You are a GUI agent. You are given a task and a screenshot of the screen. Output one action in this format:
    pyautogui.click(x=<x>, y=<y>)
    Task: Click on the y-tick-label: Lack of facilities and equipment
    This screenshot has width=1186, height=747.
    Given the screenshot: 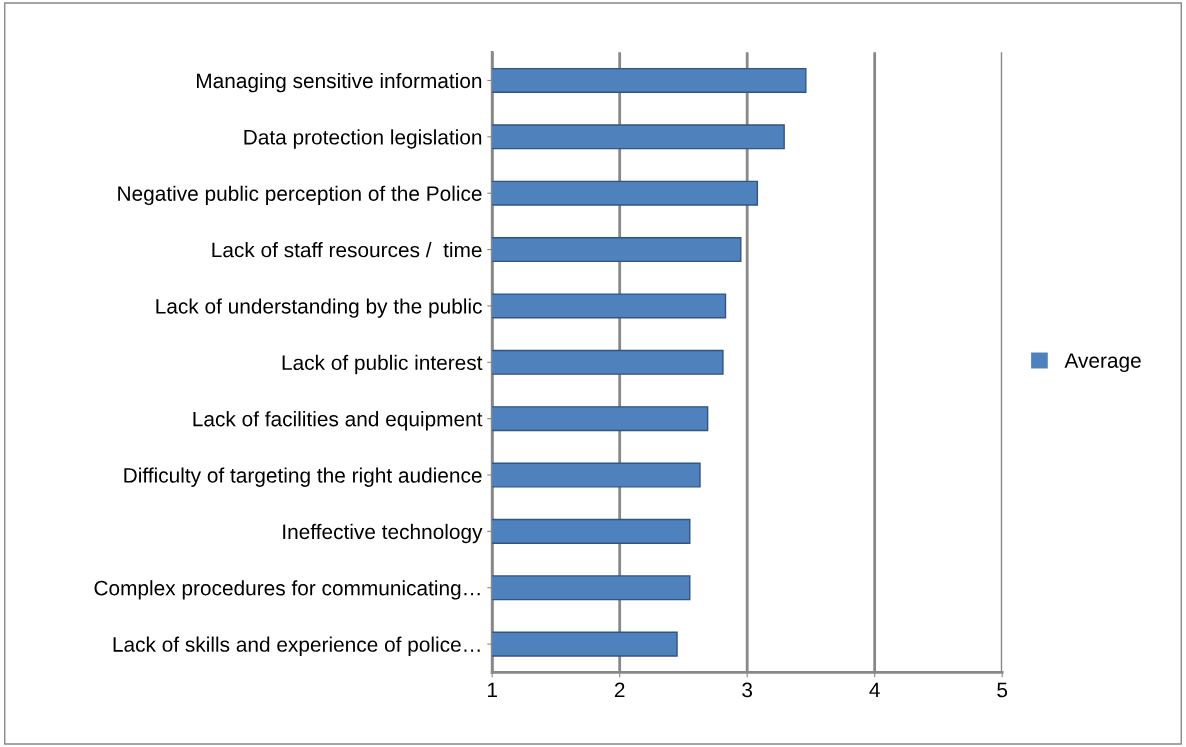 What is the action you would take?
    pyautogui.click(x=338, y=421)
    